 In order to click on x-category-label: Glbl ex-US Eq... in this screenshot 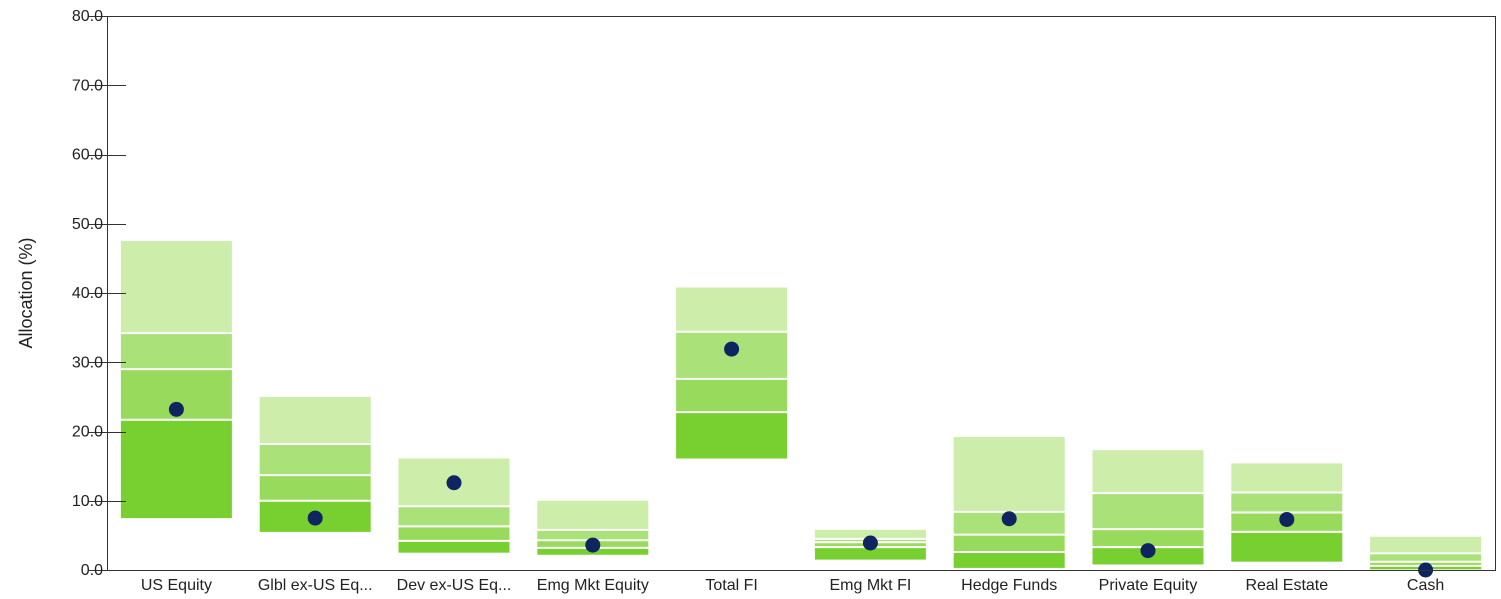, I will do `click(315, 585)`.